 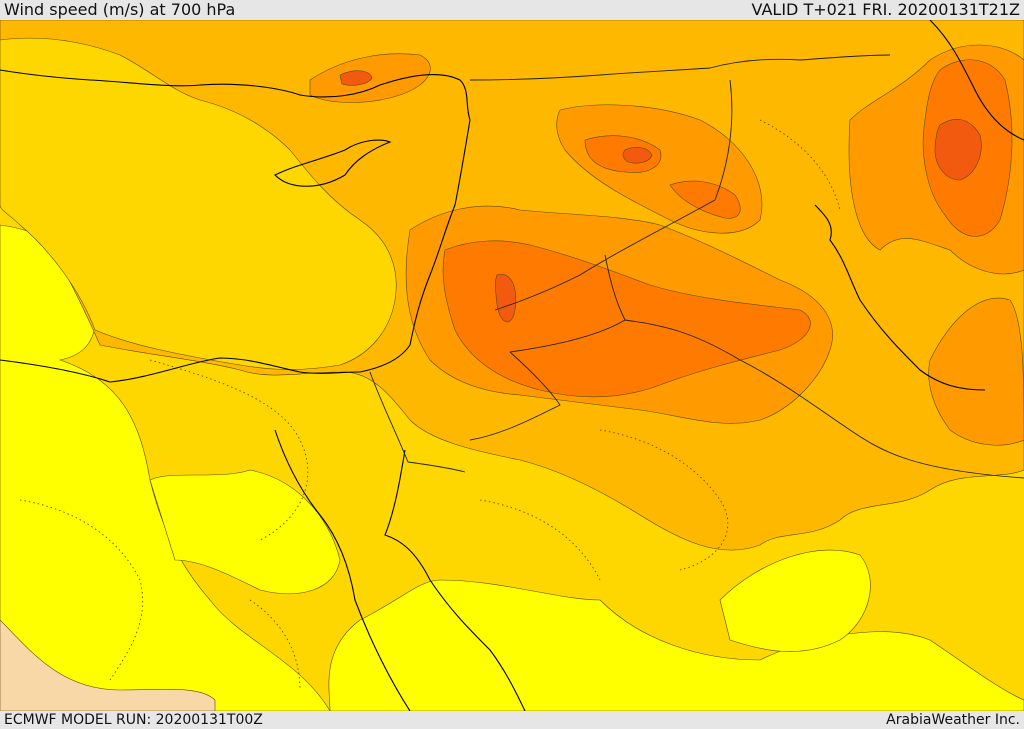 What do you see at coordinates (515, 396) in the screenshot?
I see `border-saudi-west` at bounding box center [515, 396].